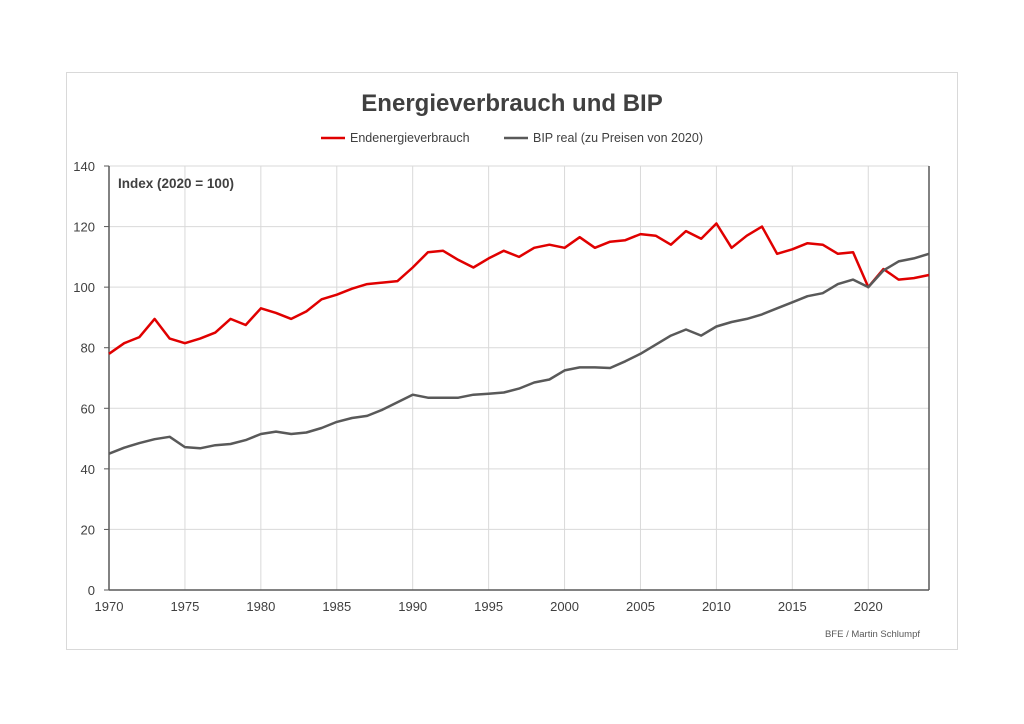 The height and width of the screenshot is (724, 1024). What do you see at coordinates (84, 287) in the screenshot?
I see `y-tick-label: 100` at bounding box center [84, 287].